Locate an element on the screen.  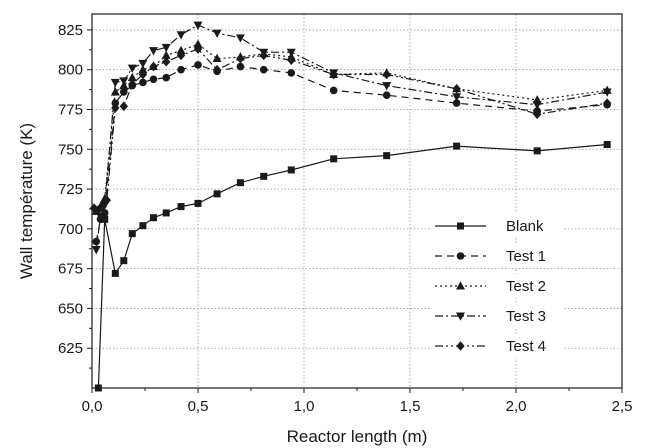
legend-item-test-2: Test 2 is located at coordinates (498, 286).